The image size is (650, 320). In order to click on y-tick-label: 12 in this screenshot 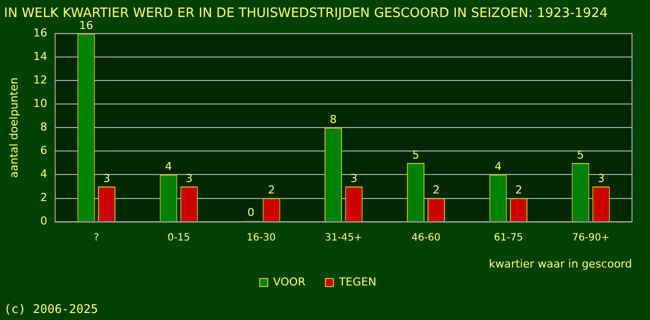, I will do `click(40, 80)`.